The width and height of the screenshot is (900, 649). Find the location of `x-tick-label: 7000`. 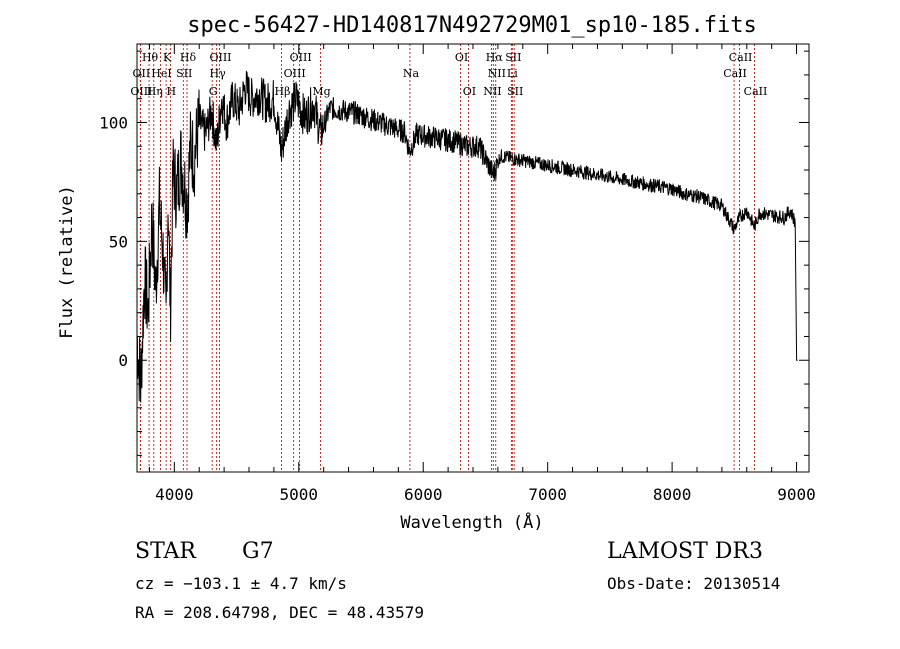

x-tick-label: 7000 is located at coordinates (547, 494).